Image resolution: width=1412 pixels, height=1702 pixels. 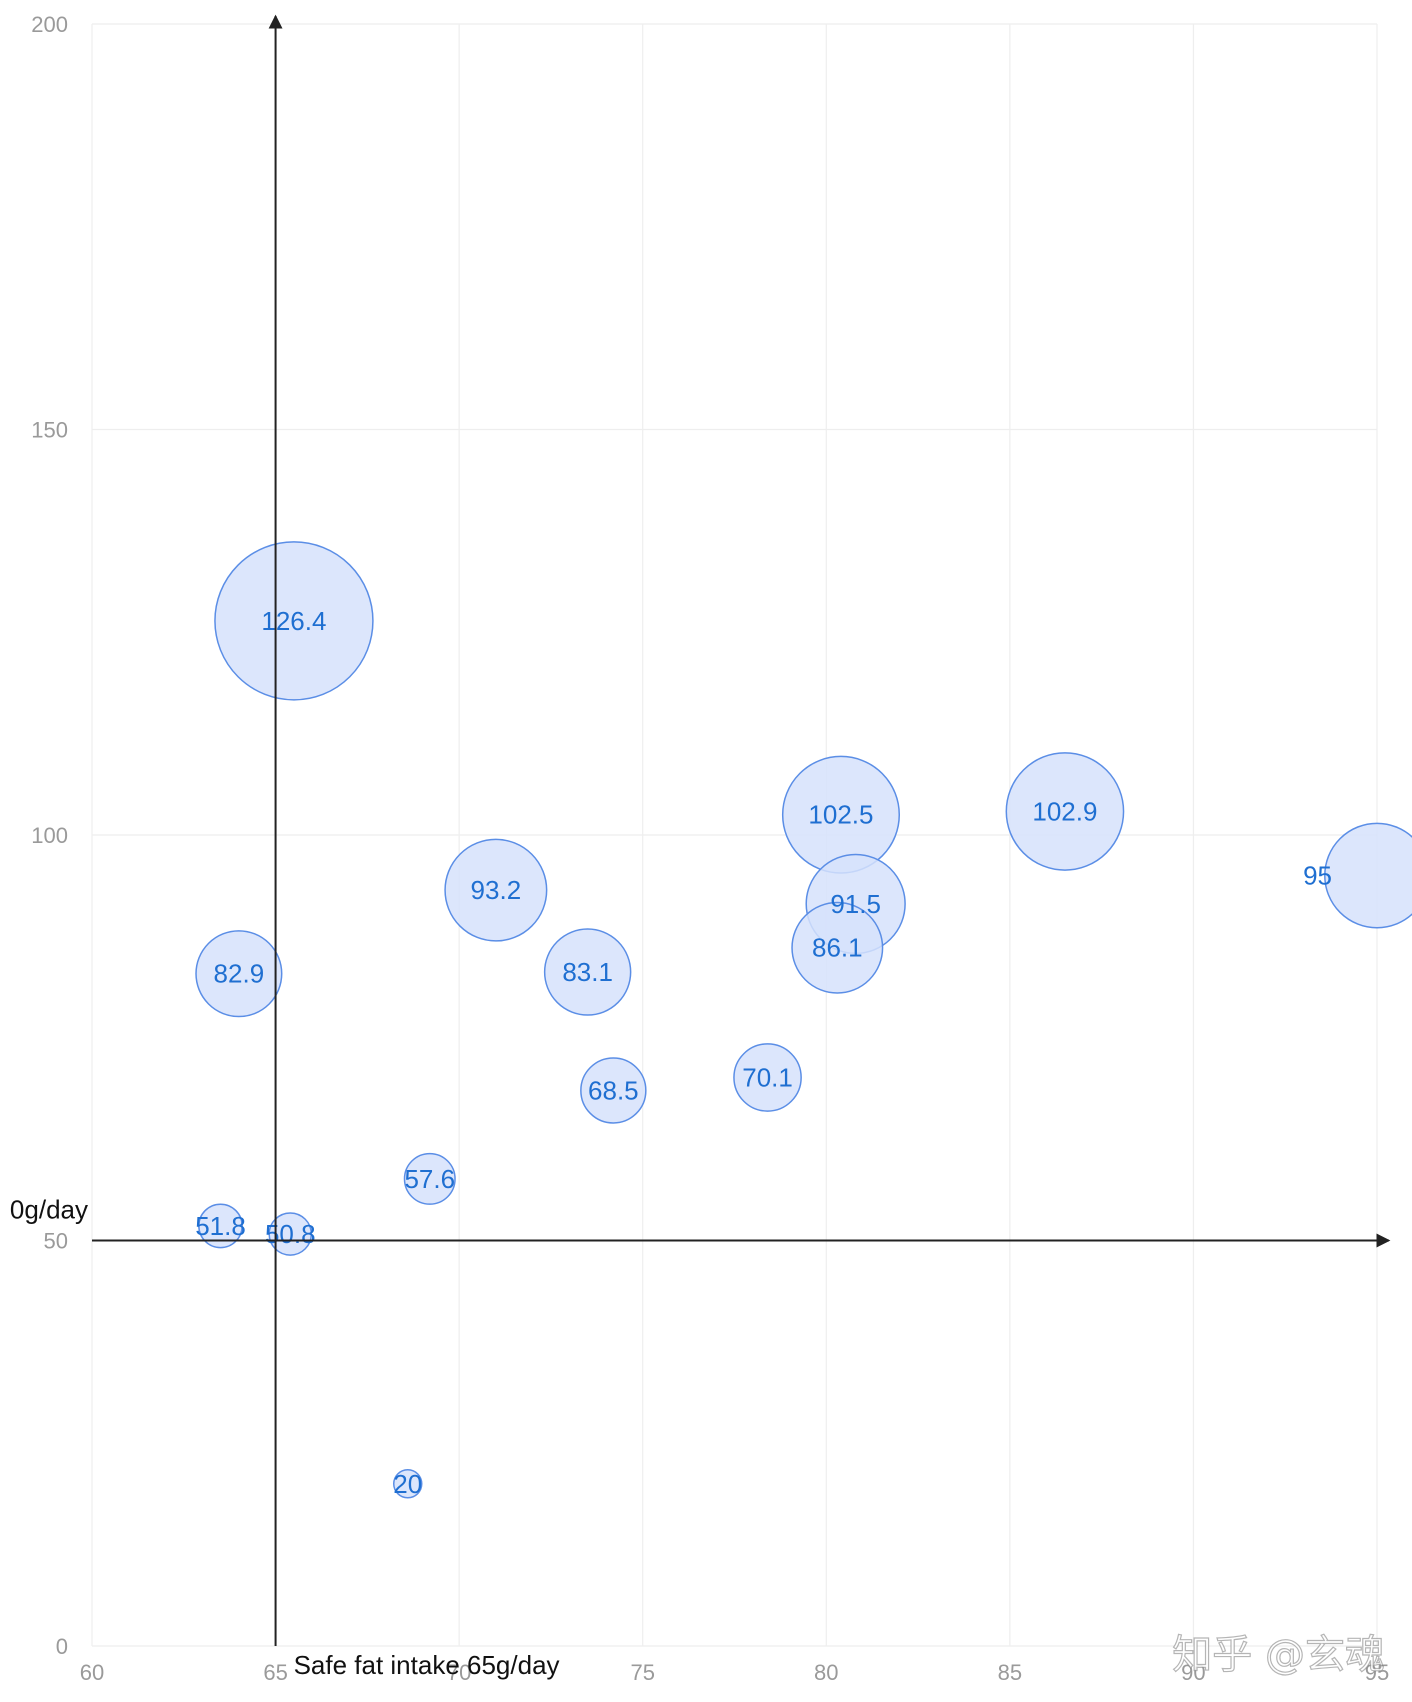 What do you see at coordinates (1278, 1655) in the screenshot?
I see `watermark-text: 知乎 @玄魂` at bounding box center [1278, 1655].